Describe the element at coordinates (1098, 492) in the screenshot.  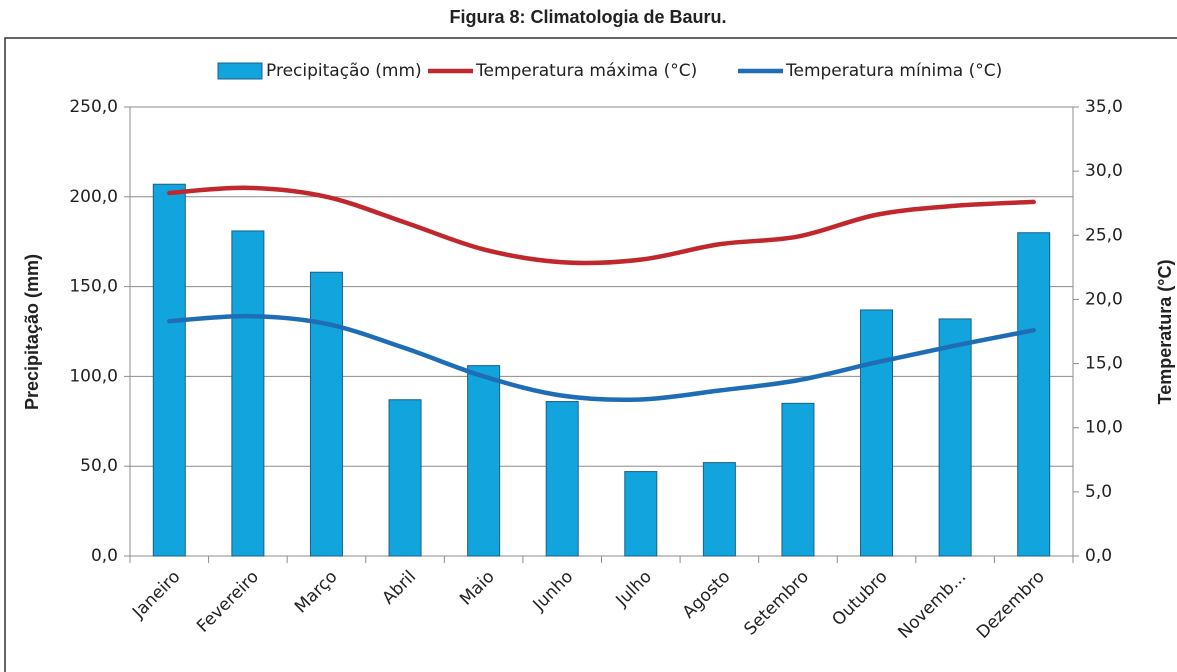
I see `y2-tick-label: 5,0` at that location.